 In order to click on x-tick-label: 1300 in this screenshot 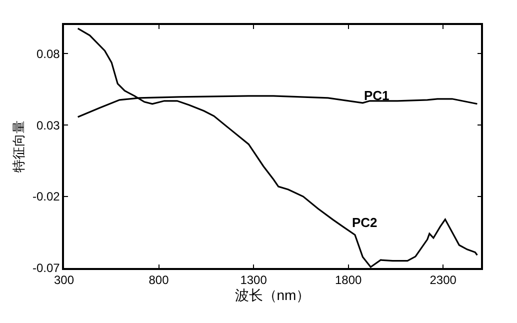, I will do `click(254, 280)`.